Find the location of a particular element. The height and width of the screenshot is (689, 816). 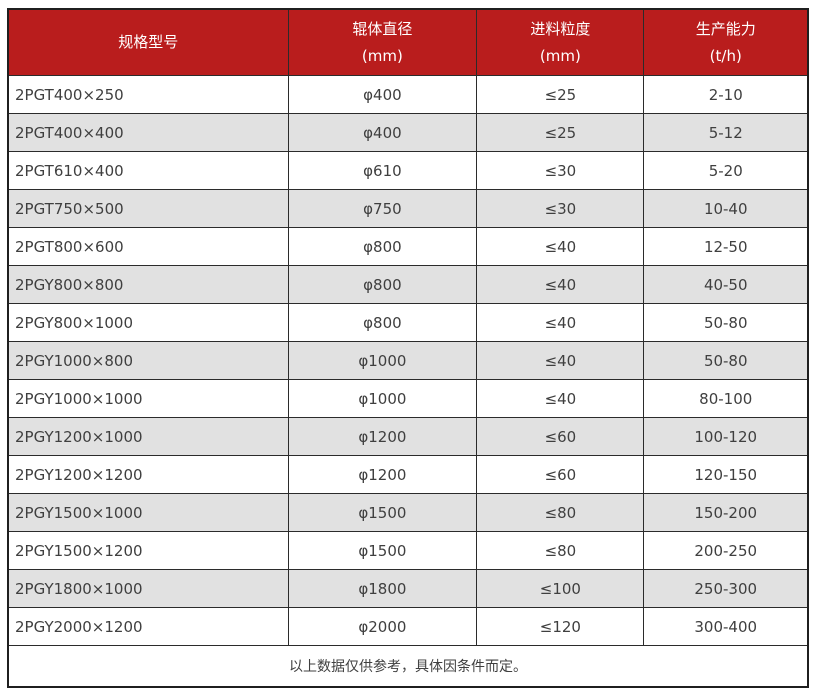

cell-capacity: 12-50 is located at coordinates (726, 246).